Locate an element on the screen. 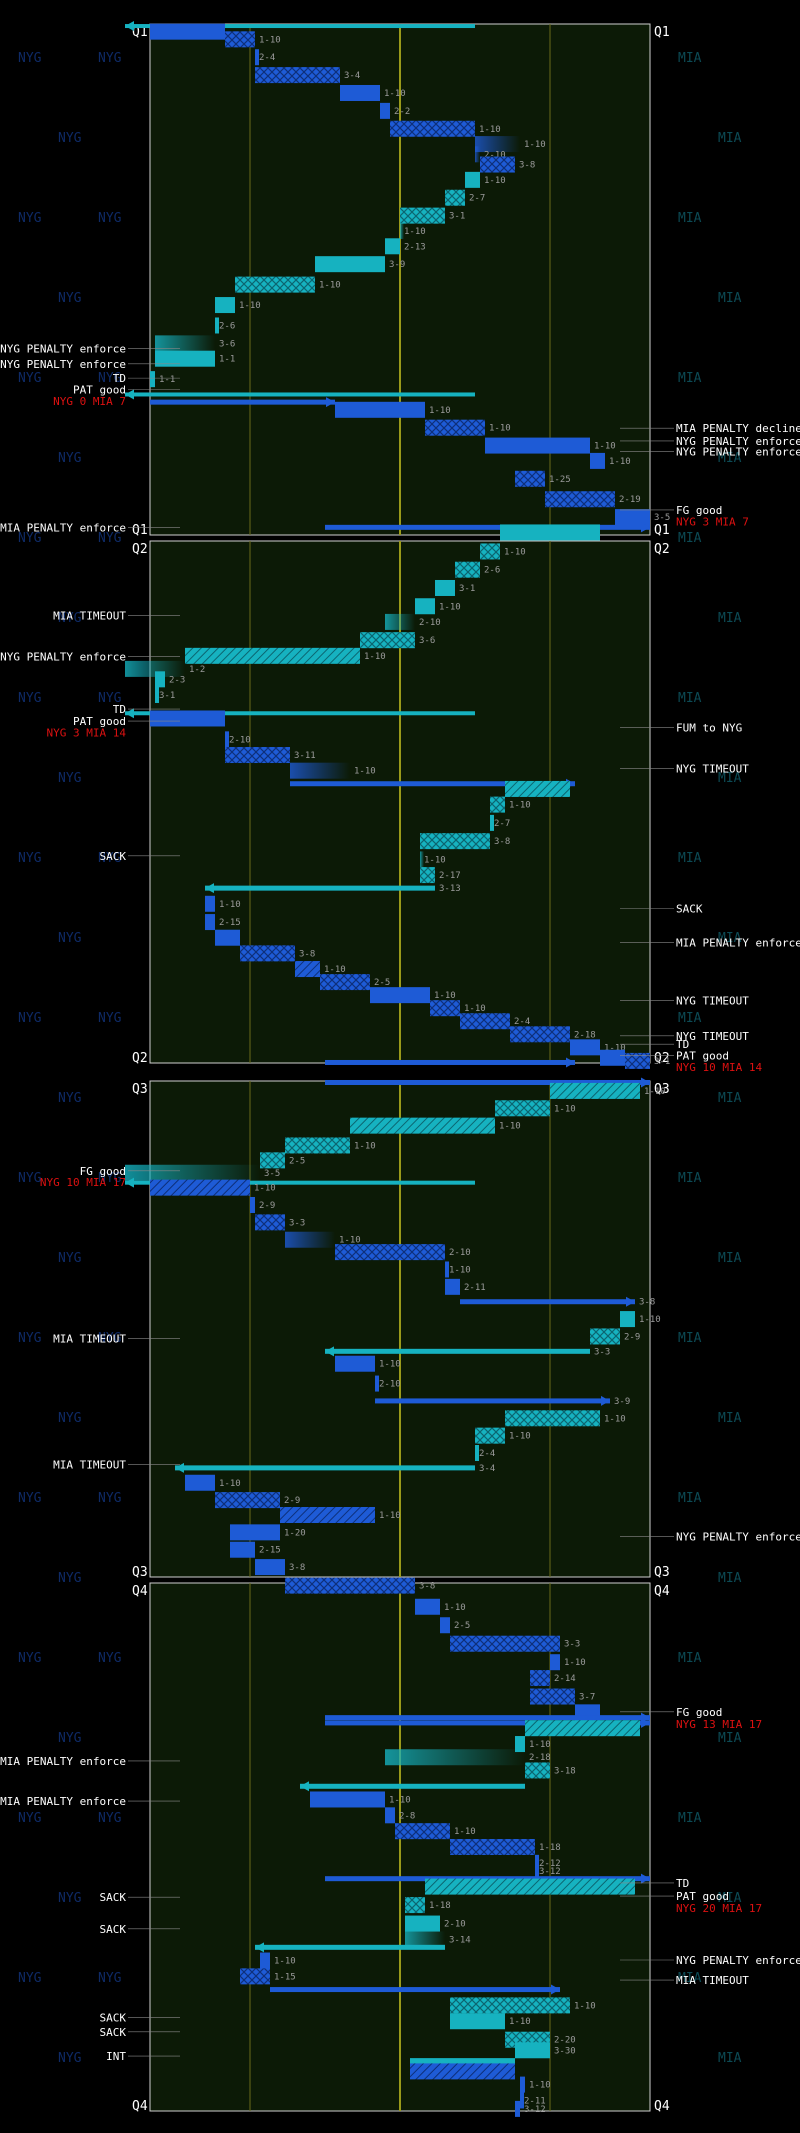  annotation-label: FUM to NYG is located at coordinates (709, 727).